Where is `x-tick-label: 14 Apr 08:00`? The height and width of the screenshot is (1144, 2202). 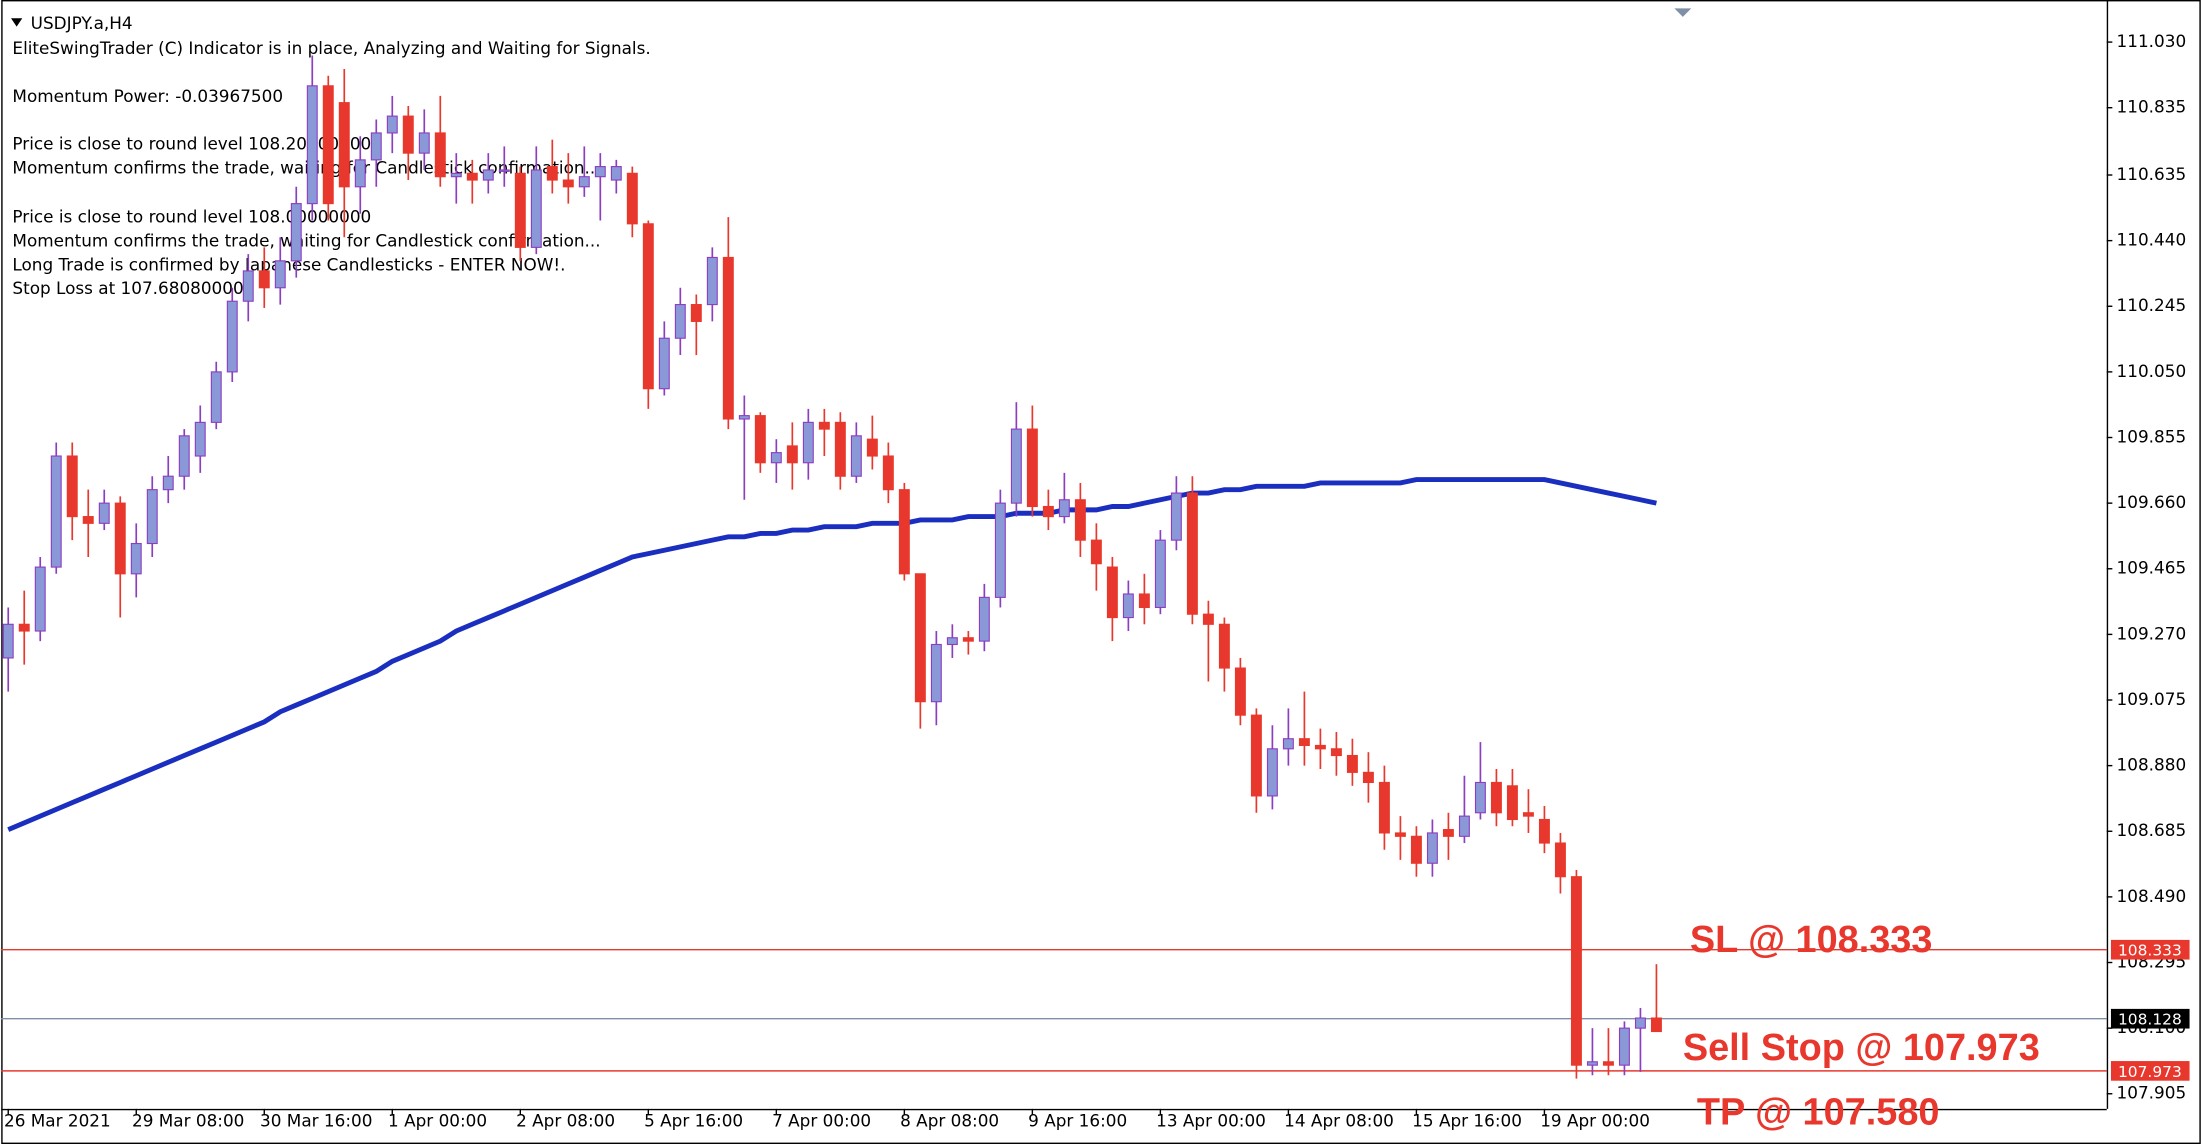
x-tick-label: 14 Apr 08:00 is located at coordinates (1339, 1121).